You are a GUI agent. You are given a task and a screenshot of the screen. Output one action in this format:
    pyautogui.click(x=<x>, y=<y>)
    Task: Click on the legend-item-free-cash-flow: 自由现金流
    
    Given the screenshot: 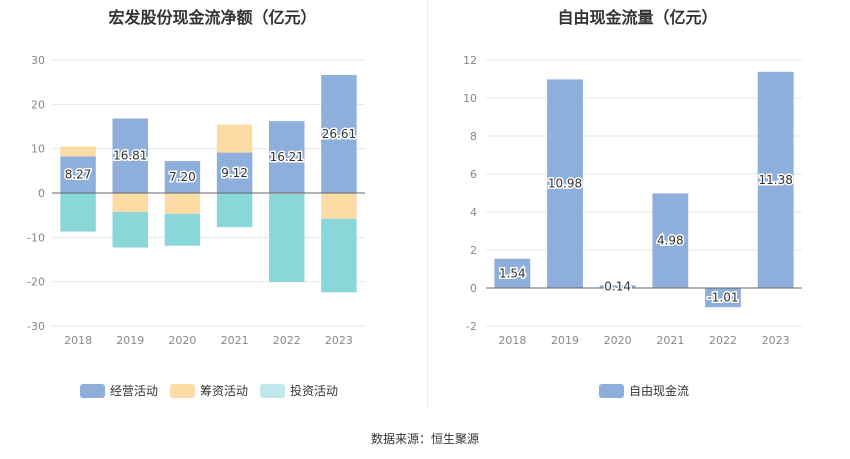 What is the action you would take?
    pyautogui.click(x=644, y=390)
    